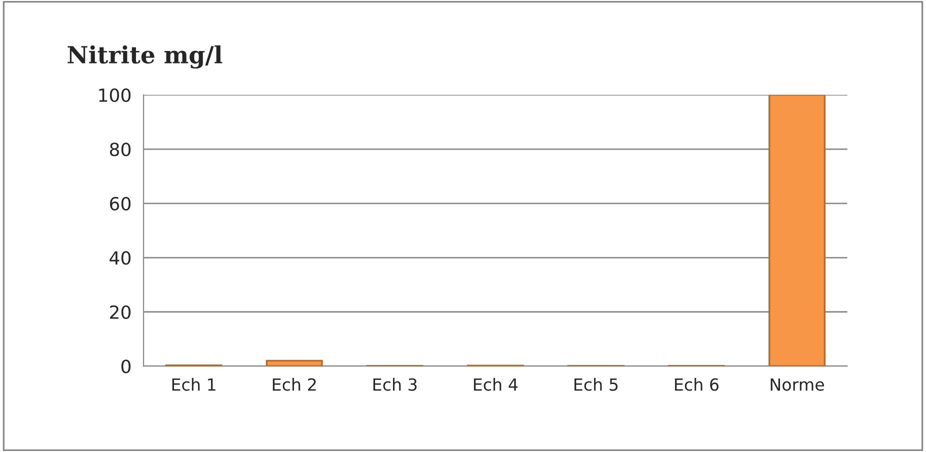  Describe the element at coordinates (596, 384) in the screenshot. I see `x-tick-label: Ech 5` at that location.